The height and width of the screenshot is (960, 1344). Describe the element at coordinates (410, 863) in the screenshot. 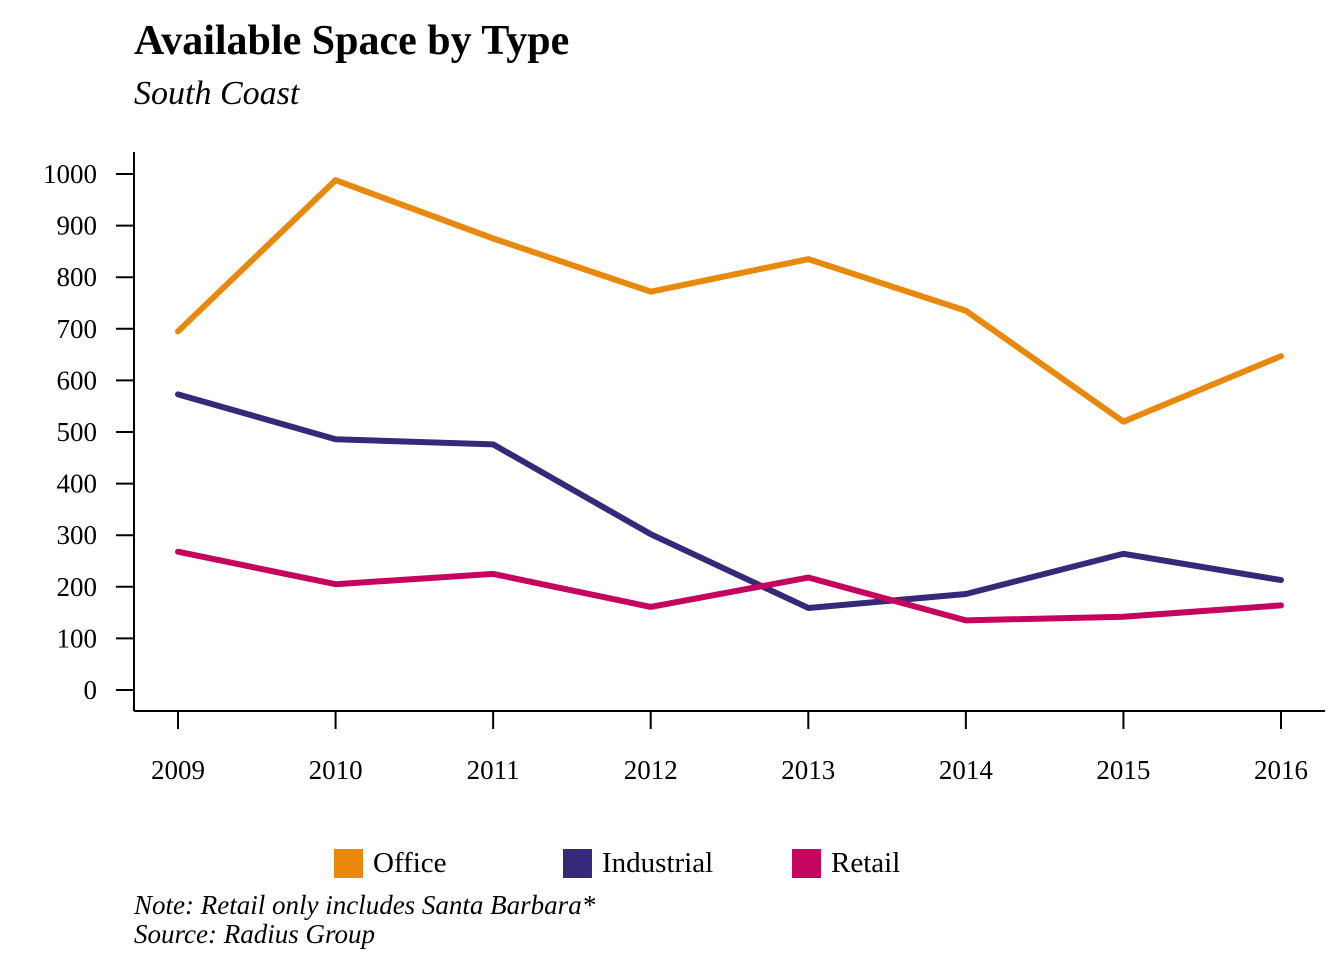

I see `legend-label-office: Office` at that location.